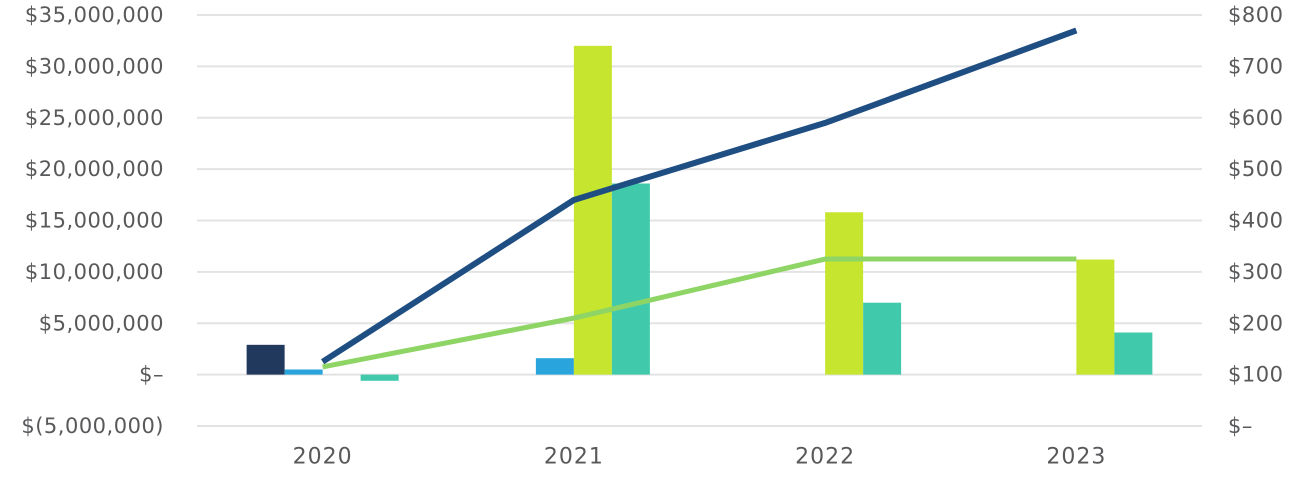 This screenshot has height=480, width=1304. I want to click on right-axis-tick-label: $200, so click(1255, 323).